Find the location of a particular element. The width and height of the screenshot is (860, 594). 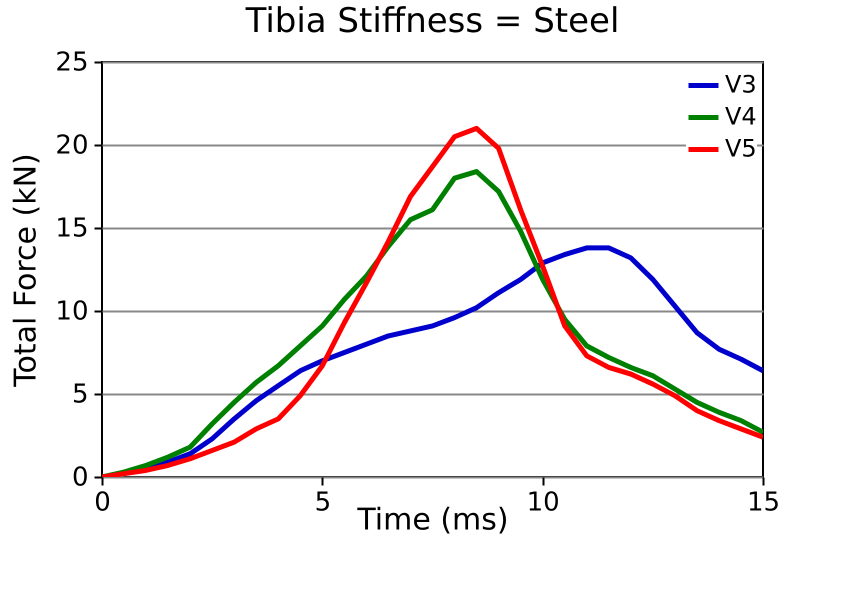

y-tick-label: 15 is located at coordinates (71, 229).